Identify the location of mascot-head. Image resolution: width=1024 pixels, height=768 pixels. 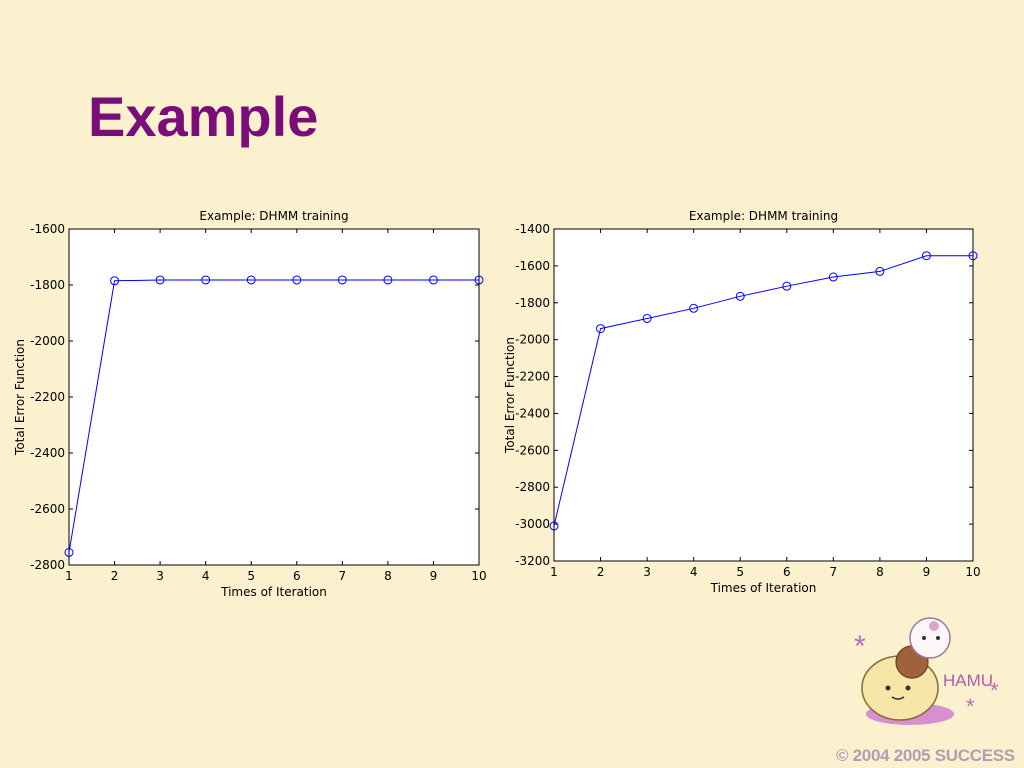
(930, 638).